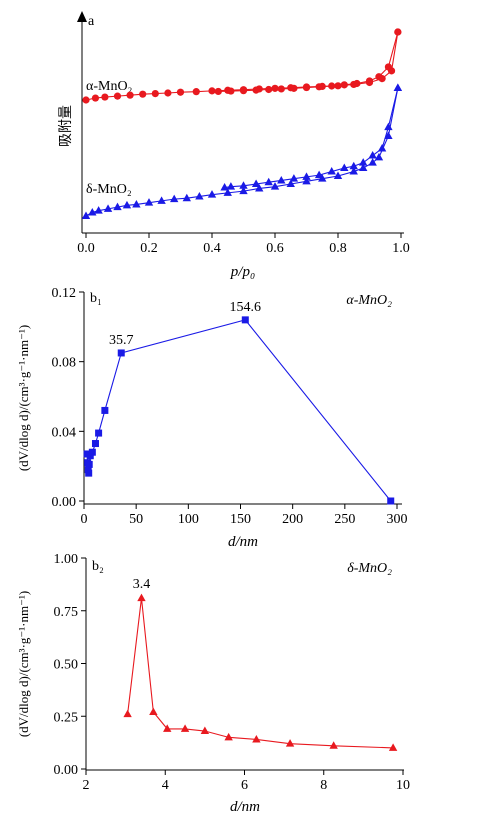 The image size is (483, 818). I want to click on panel-b1-y-tick-label: 0.00, so click(64, 502).